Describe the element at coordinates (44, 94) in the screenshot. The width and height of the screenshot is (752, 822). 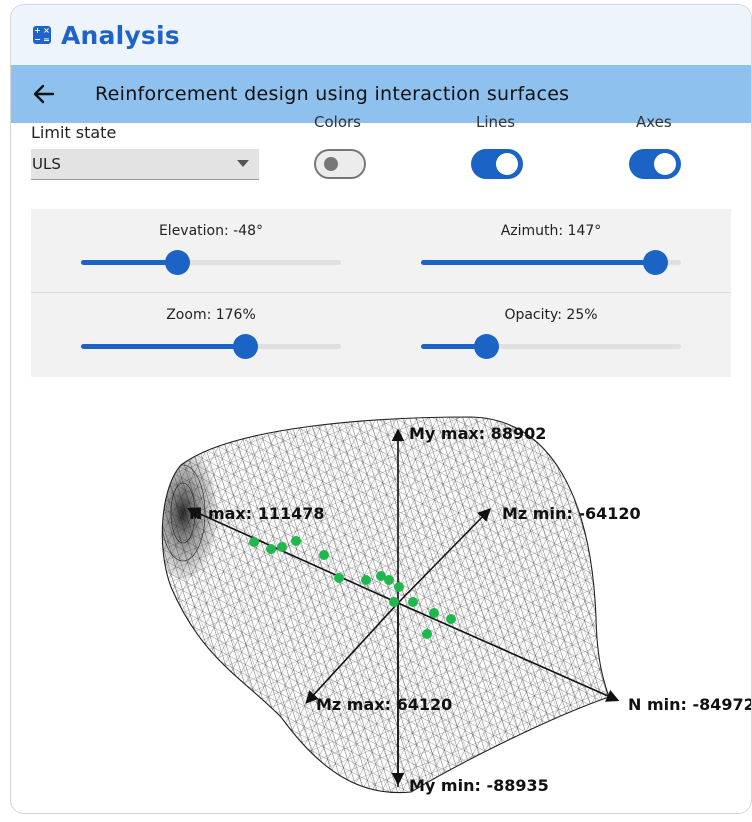
I see `back-arrow-icon` at that location.